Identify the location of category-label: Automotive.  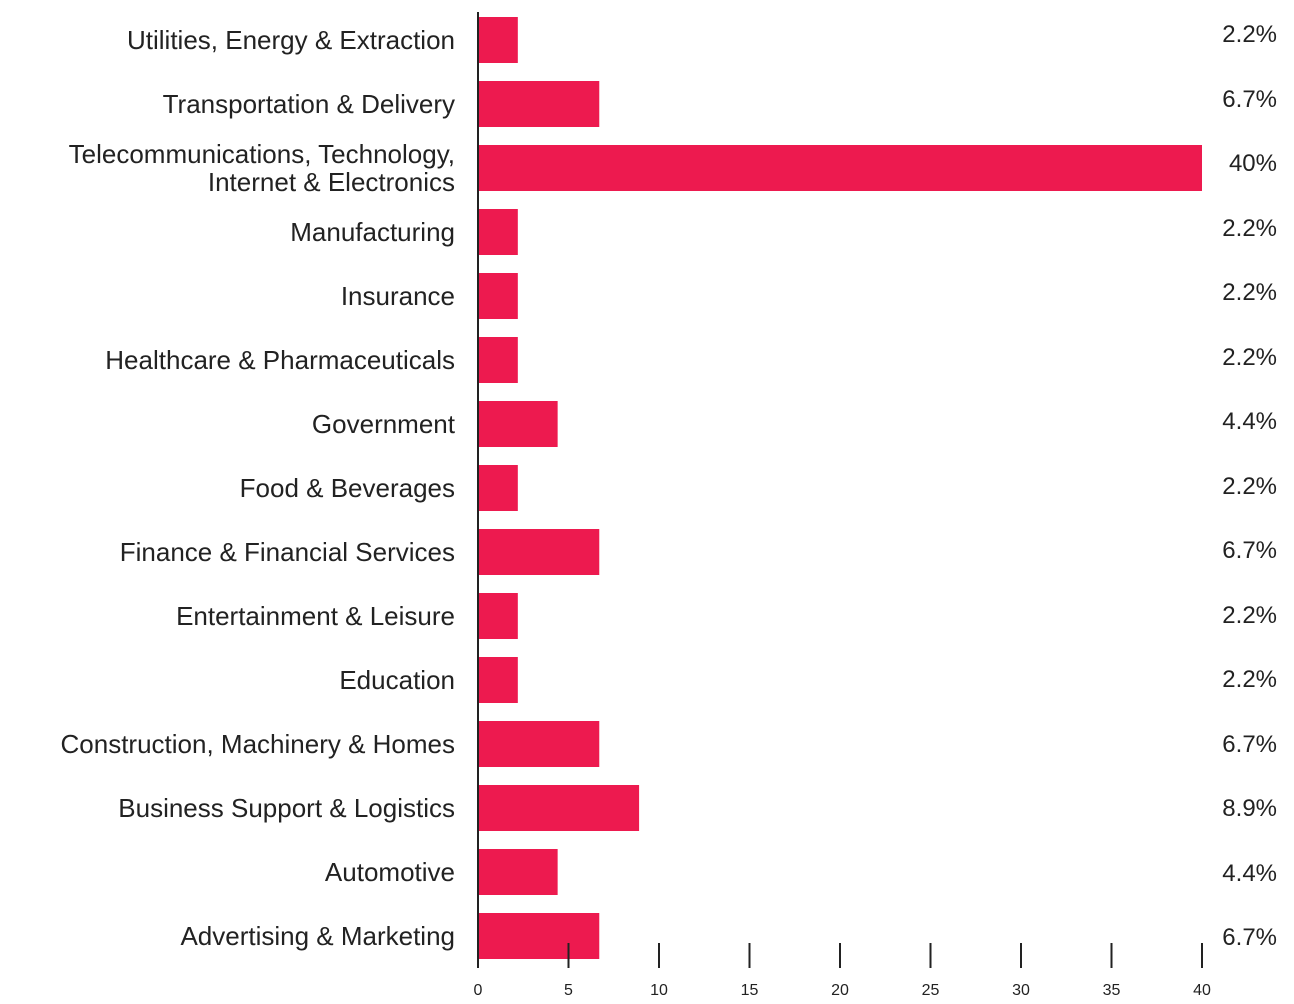
(389, 872).